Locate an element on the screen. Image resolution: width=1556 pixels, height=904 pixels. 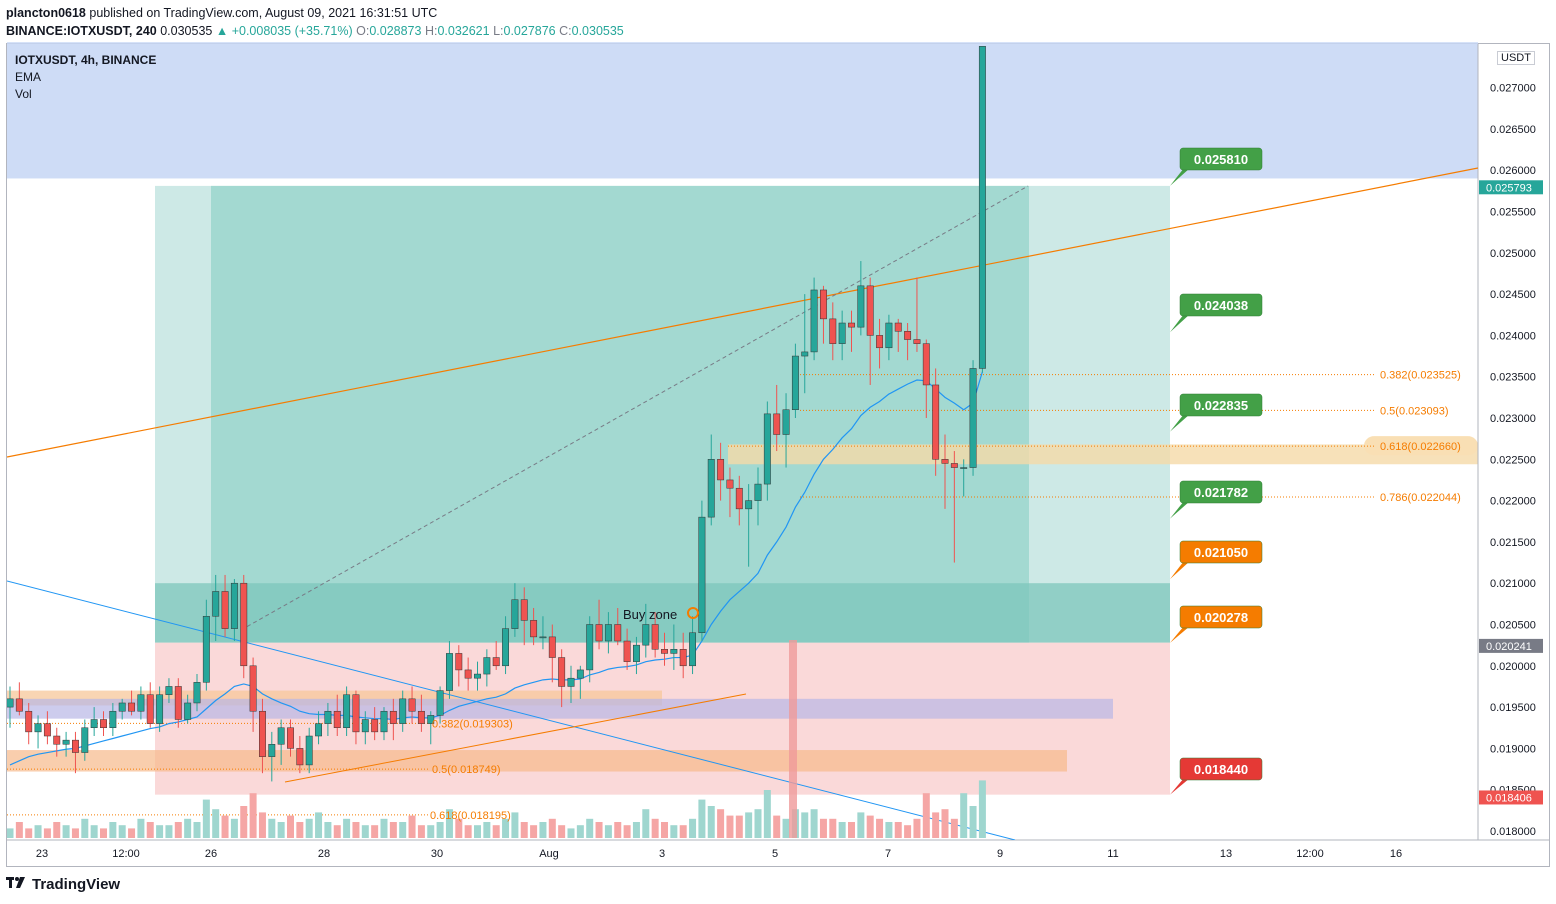
legend-volume: Vol is located at coordinates (23, 94).